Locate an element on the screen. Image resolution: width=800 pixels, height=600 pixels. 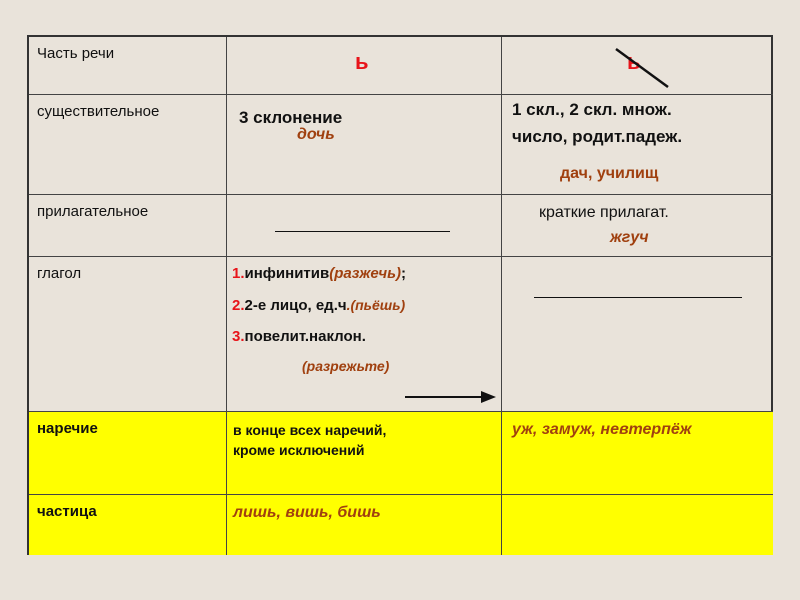
row-verb-without is located at coordinates (637, 334).